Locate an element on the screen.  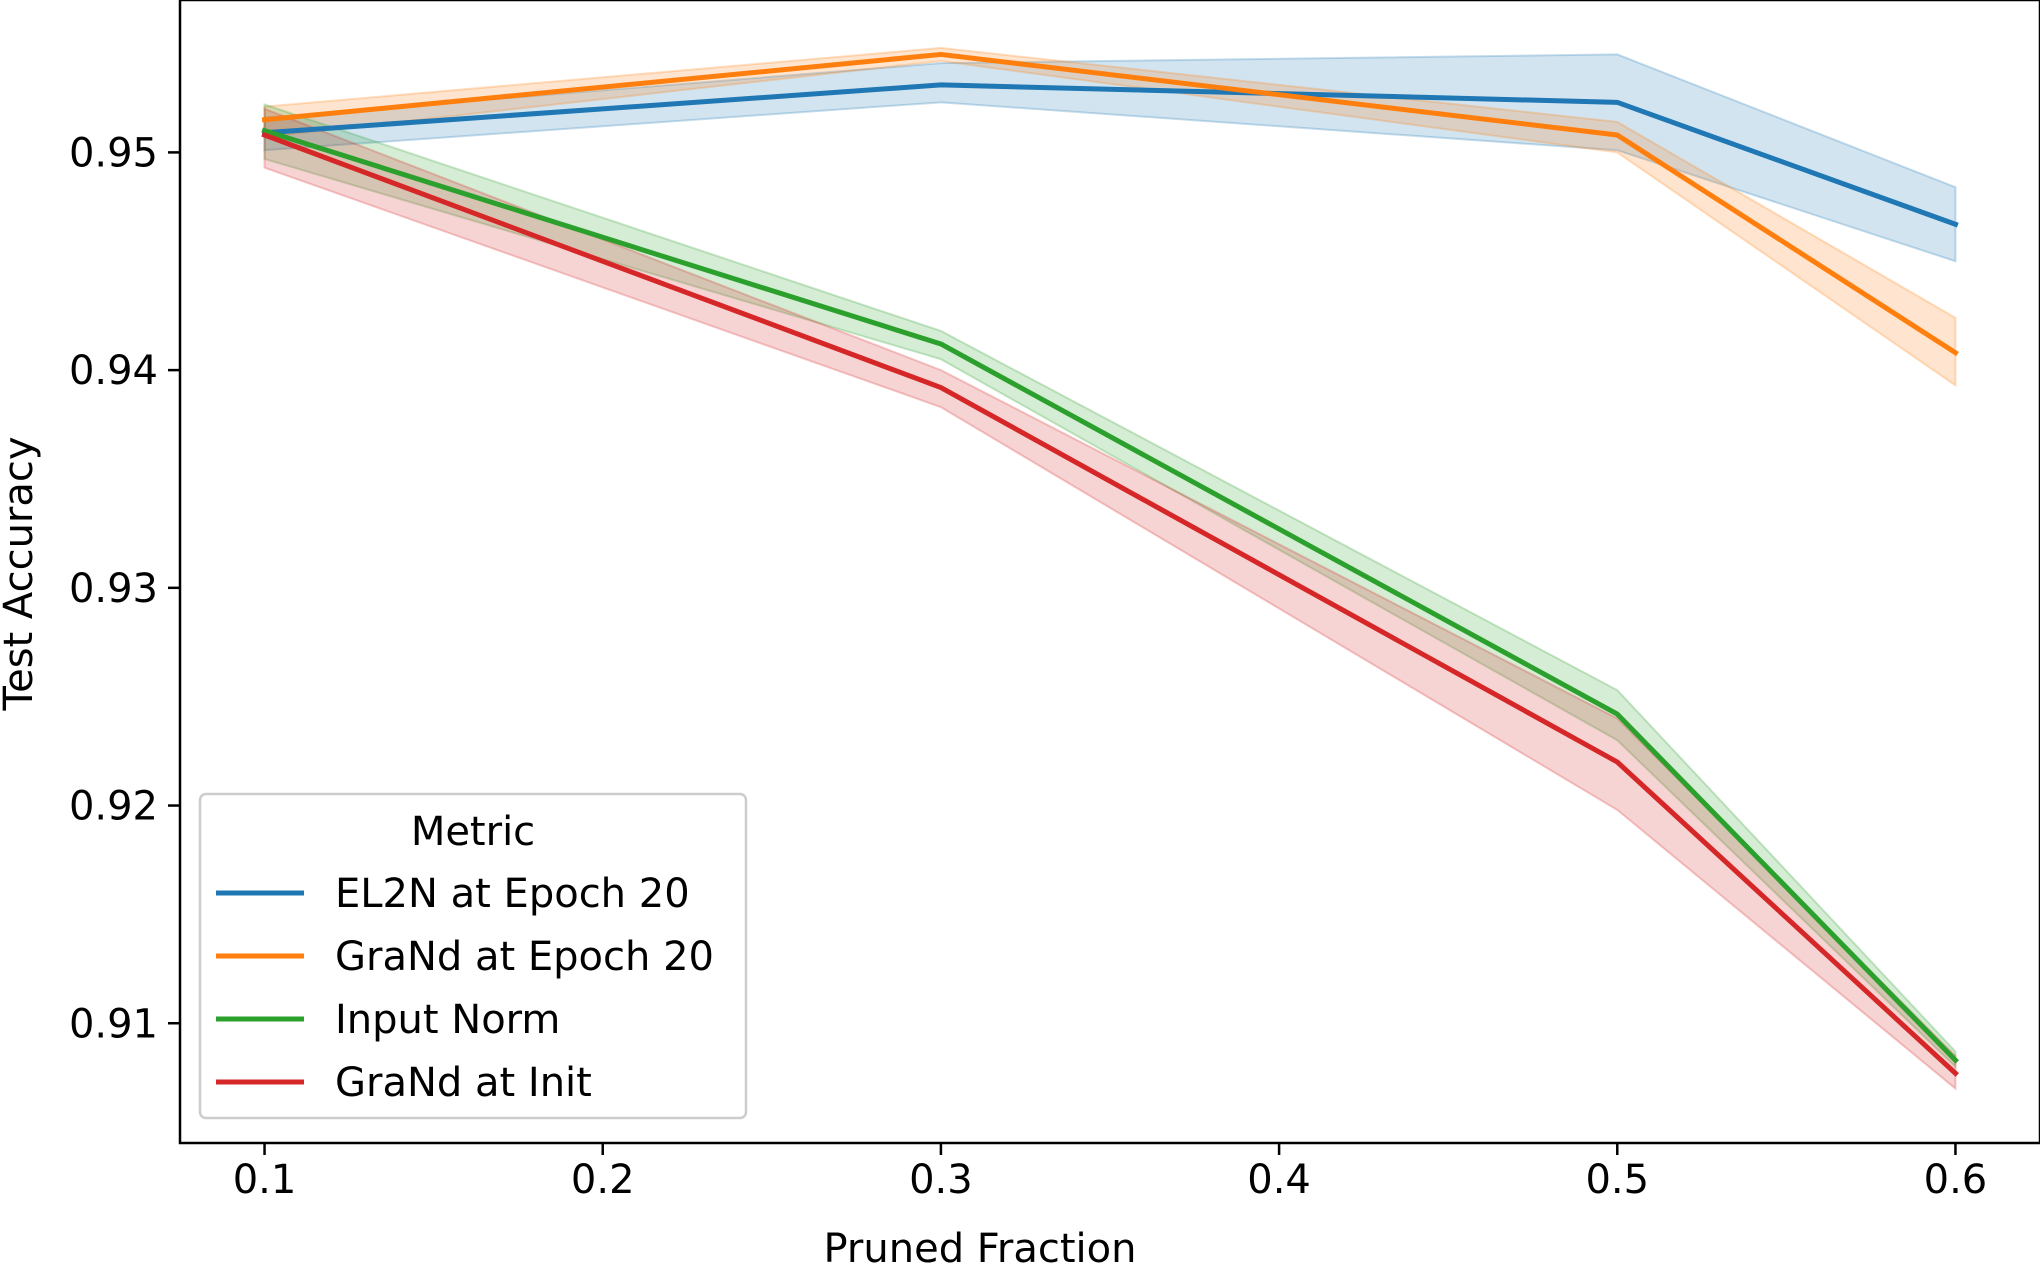
y-tick-label: 0.95 is located at coordinates (113, 153).